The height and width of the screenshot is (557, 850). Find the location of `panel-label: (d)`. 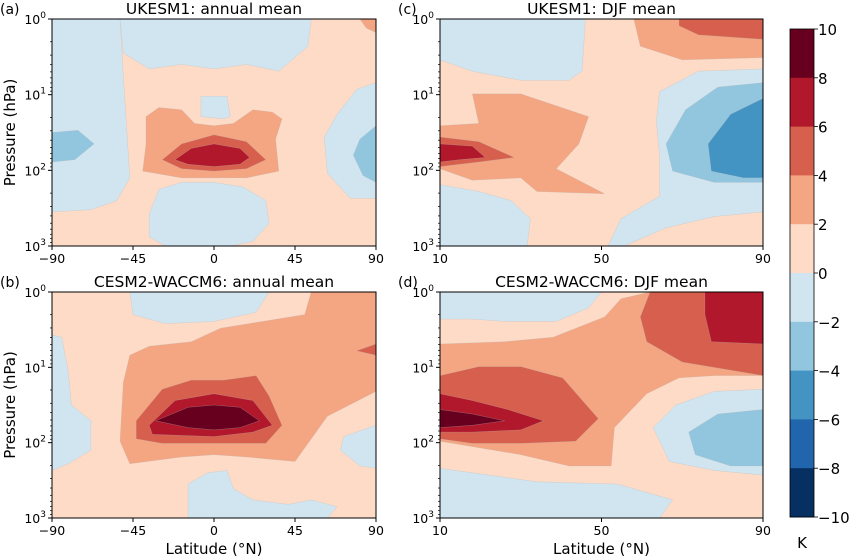

panel-label: (d) is located at coordinates (408, 283).